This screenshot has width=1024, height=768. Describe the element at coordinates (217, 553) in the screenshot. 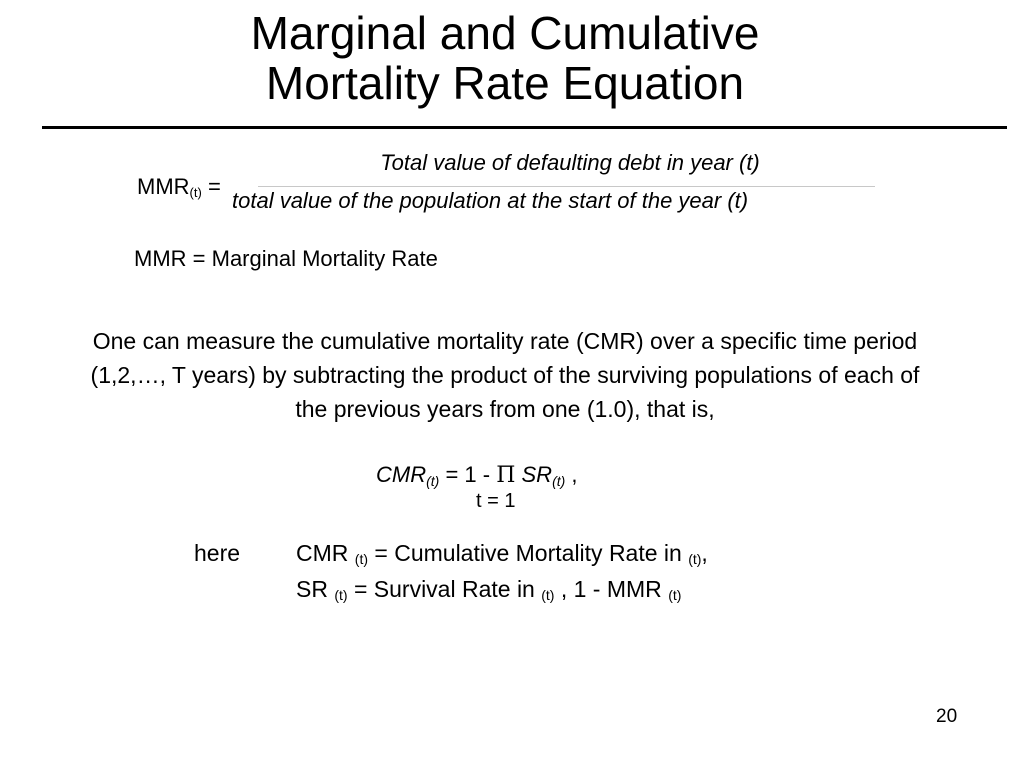

I see `where-lead: here` at that location.